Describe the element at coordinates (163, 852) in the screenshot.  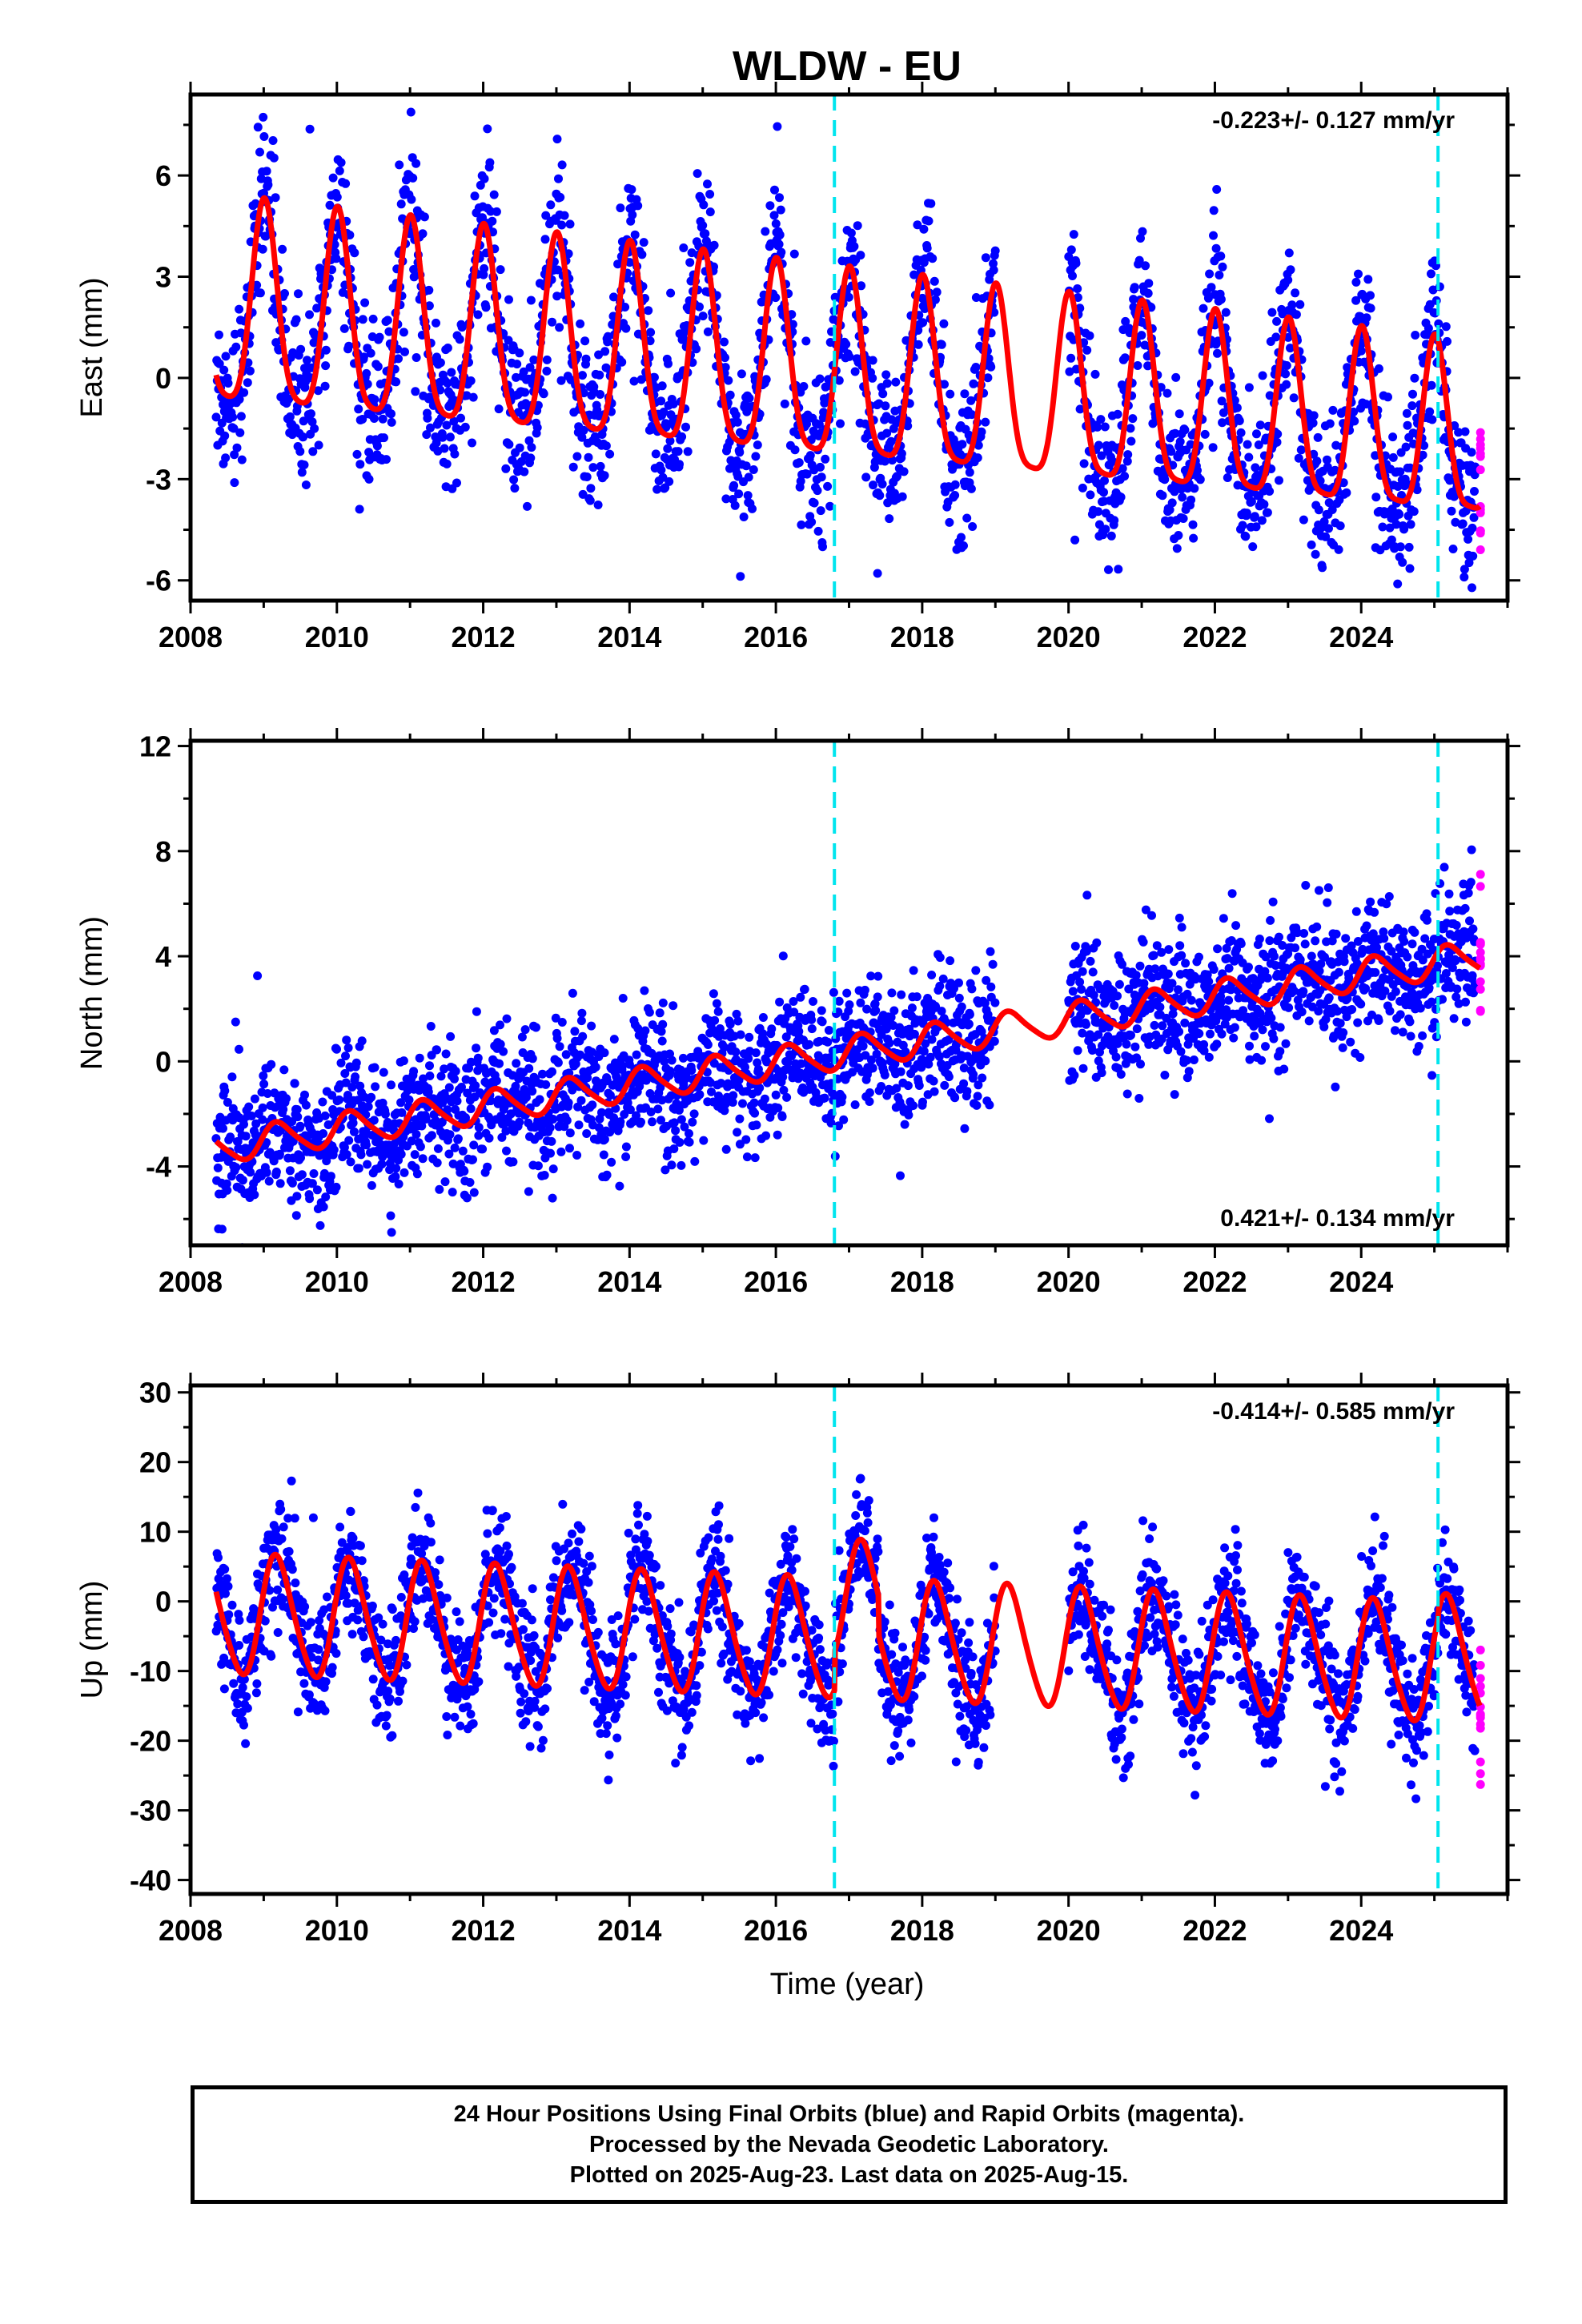
I see `y-tick-label: 8` at that location.